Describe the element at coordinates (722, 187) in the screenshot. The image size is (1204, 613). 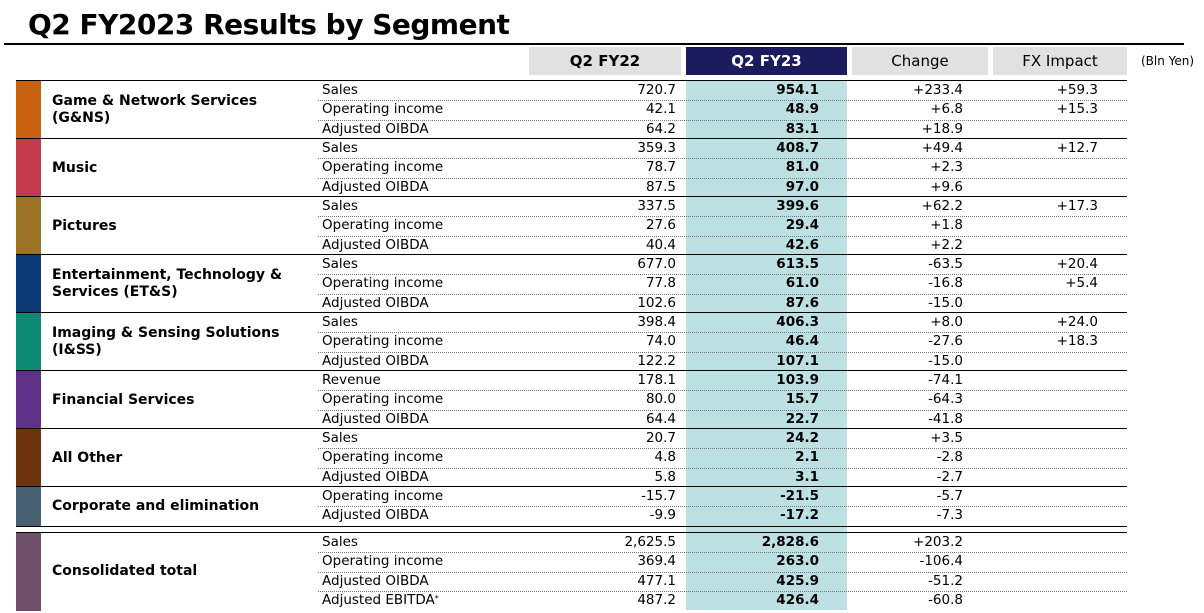
I see `table-row: Adjusted OIBDA 87.5 97.0 +9.6` at that location.